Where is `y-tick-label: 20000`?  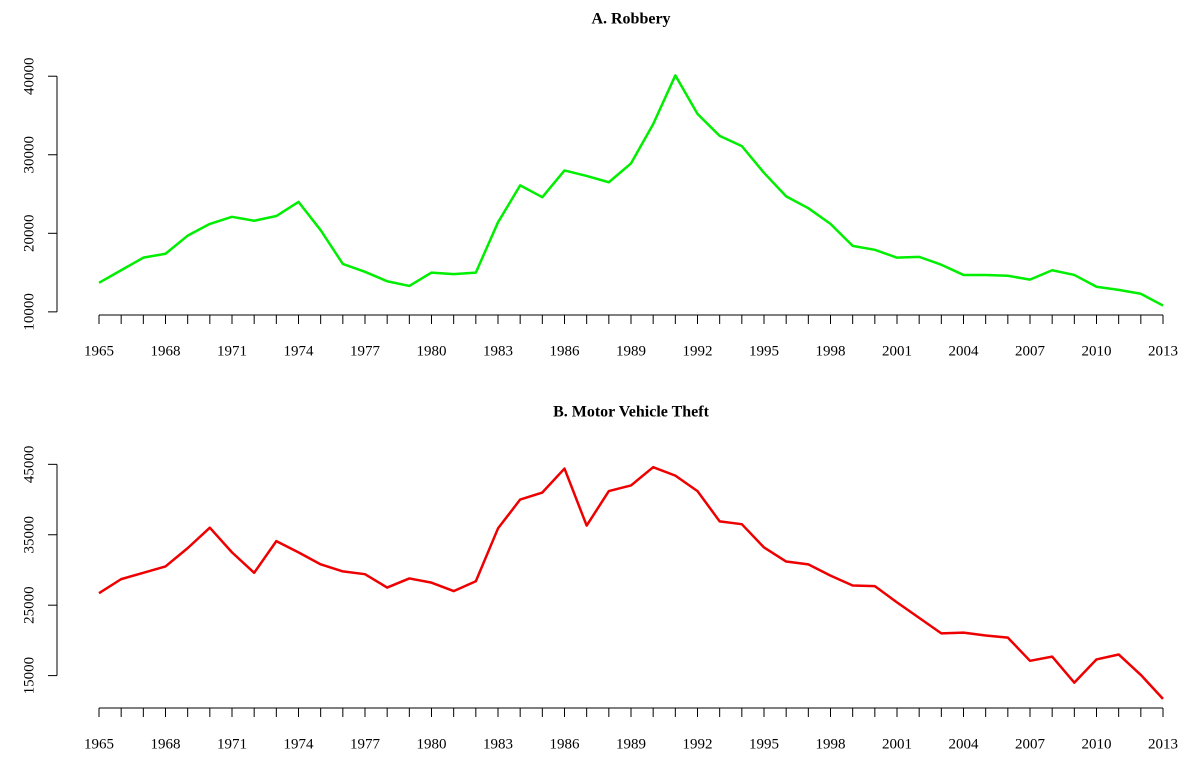
y-tick-label: 20000 is located at coordinates (29, 234).